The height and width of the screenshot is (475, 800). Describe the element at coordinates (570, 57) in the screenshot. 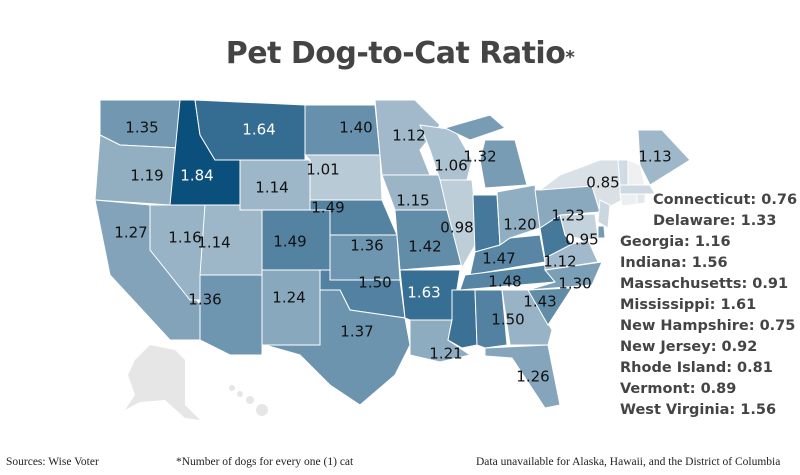

I see `title-asterisk: *` at that location.